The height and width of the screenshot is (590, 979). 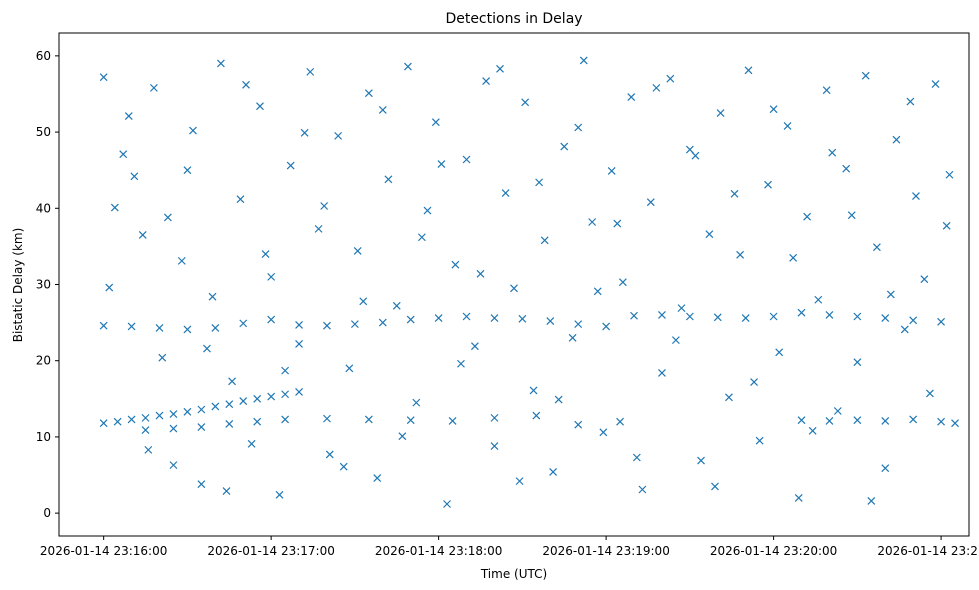 I want to click on chart-title: Detections in Delay, so click(x=513, y=19).